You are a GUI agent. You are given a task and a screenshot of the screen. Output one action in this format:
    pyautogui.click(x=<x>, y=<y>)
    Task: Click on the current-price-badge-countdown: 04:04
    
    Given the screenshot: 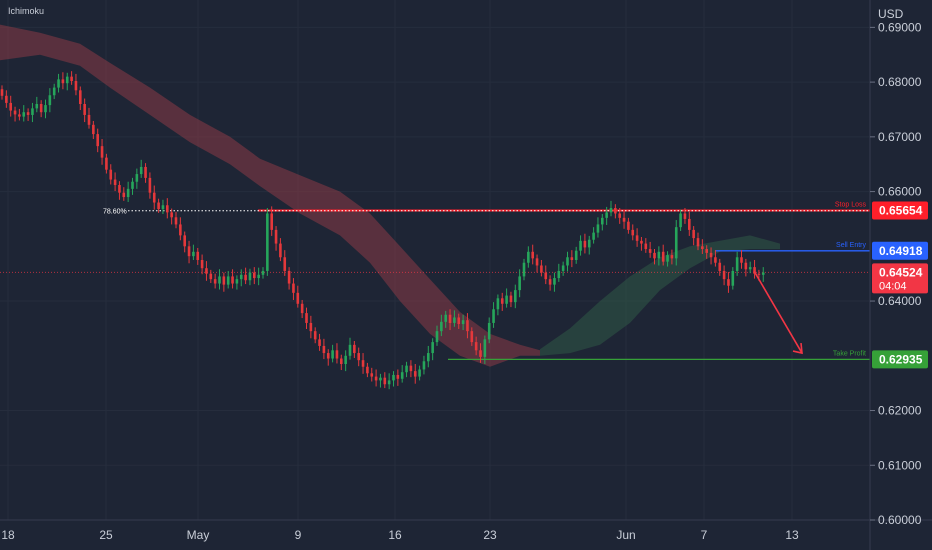 What is the action you would take?
    pyautogui.click(x=893, y=286)
    